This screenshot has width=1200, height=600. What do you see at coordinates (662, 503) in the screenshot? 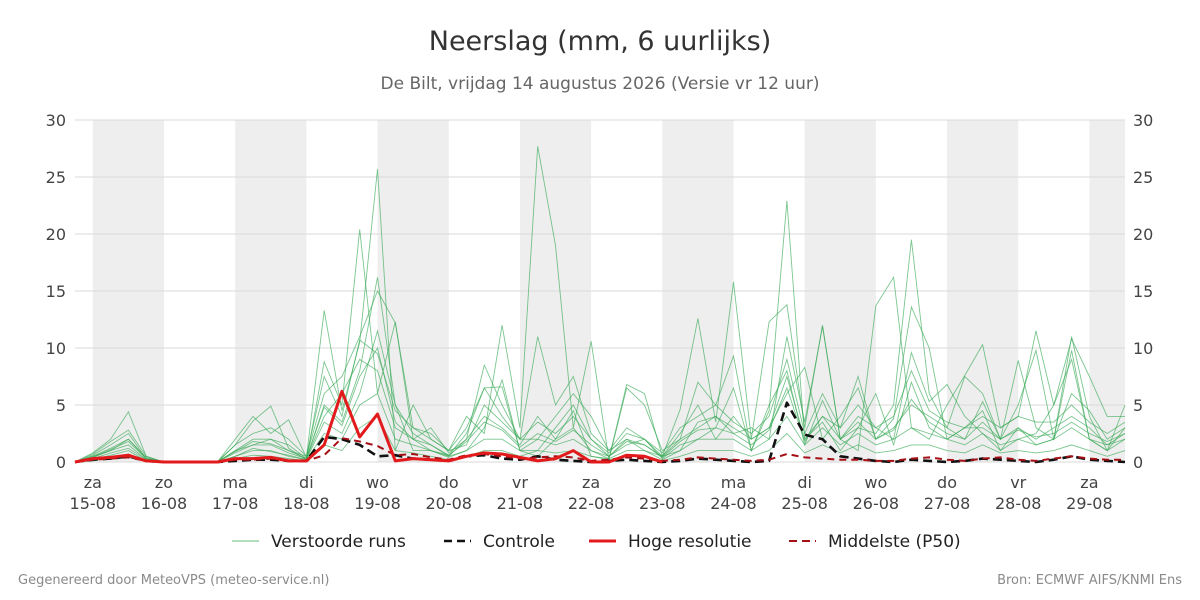
I see `x-tick-date: 23-08` at bounding box center [662, 503].